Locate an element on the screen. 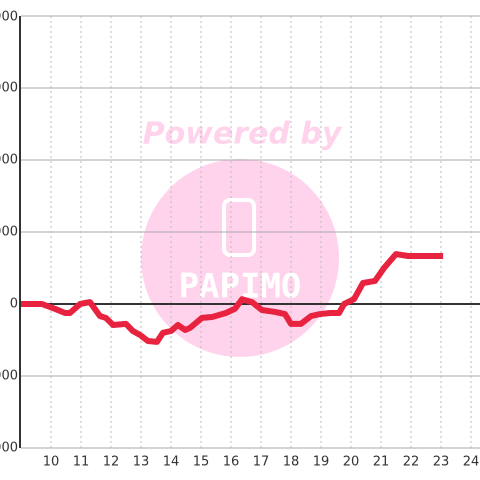 Image resolution: width=480 pixels, height=480 pixels. x-tick-label: 17 is located at coordinates (261, 462).